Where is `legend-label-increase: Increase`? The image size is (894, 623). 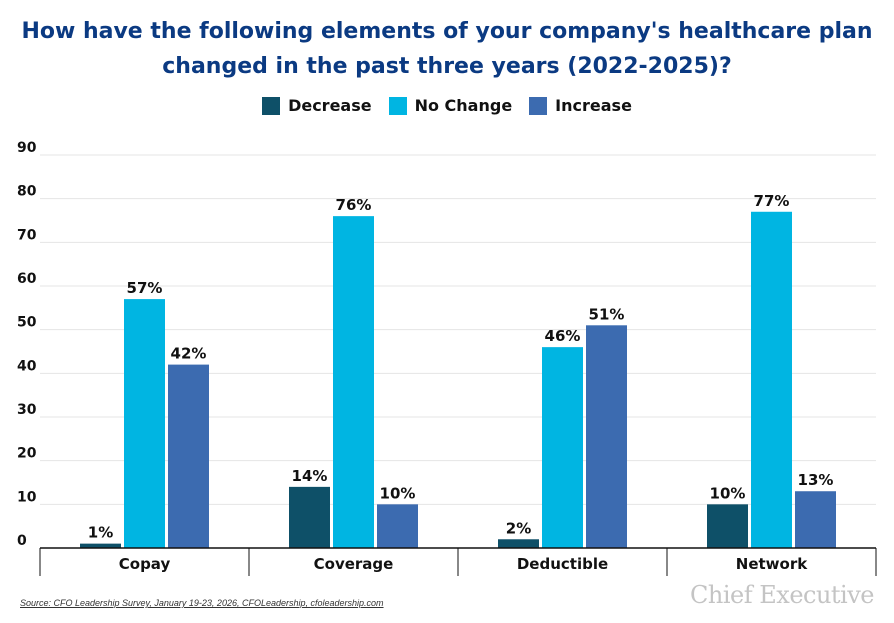 legend-label-increase: Increase is located at coordinates (593, 105).